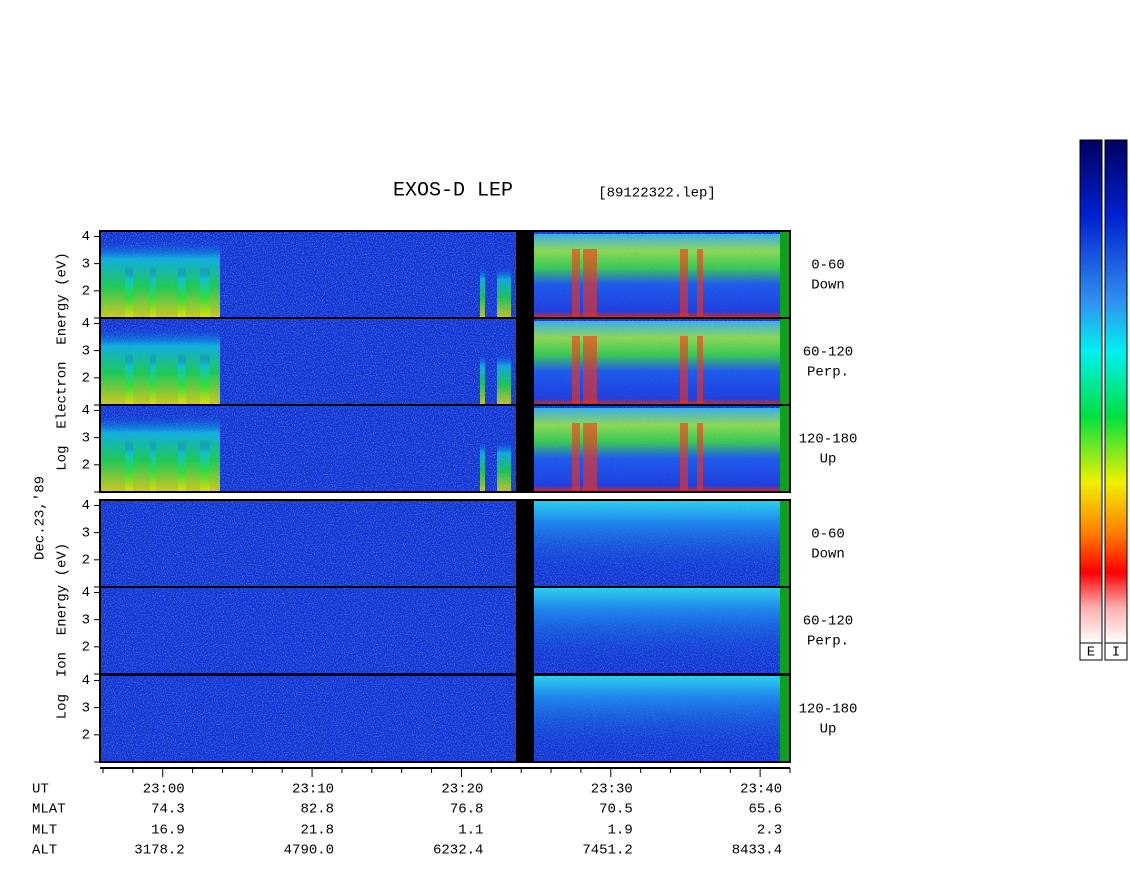 The image size is (1130, 875). Describe the element at coordinates (458, 851) in the screenshot. I see `table-cell: 6232.4` at that location.